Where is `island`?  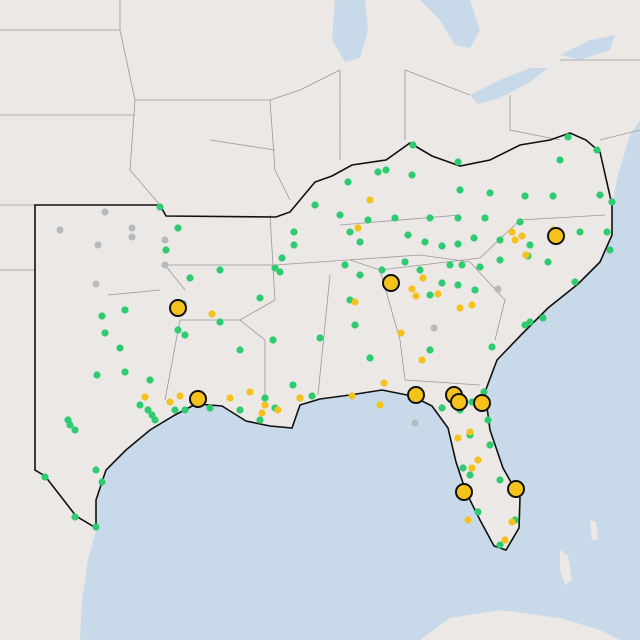
island is located at coordinates (594, 530).